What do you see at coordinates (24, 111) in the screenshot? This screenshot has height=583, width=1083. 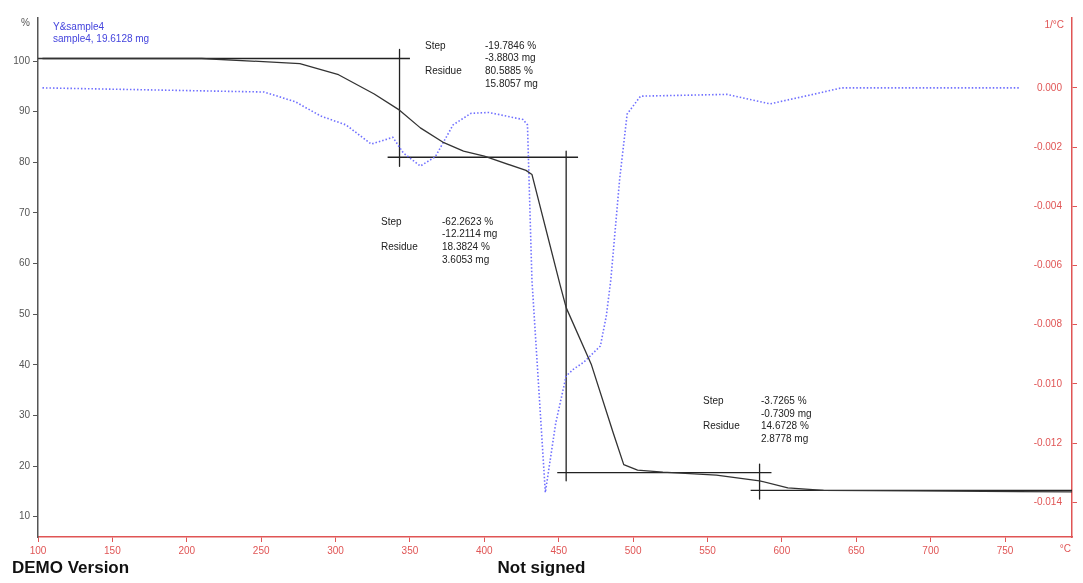 I see `y-tick-label: 90` at bounding box center [24, 111].